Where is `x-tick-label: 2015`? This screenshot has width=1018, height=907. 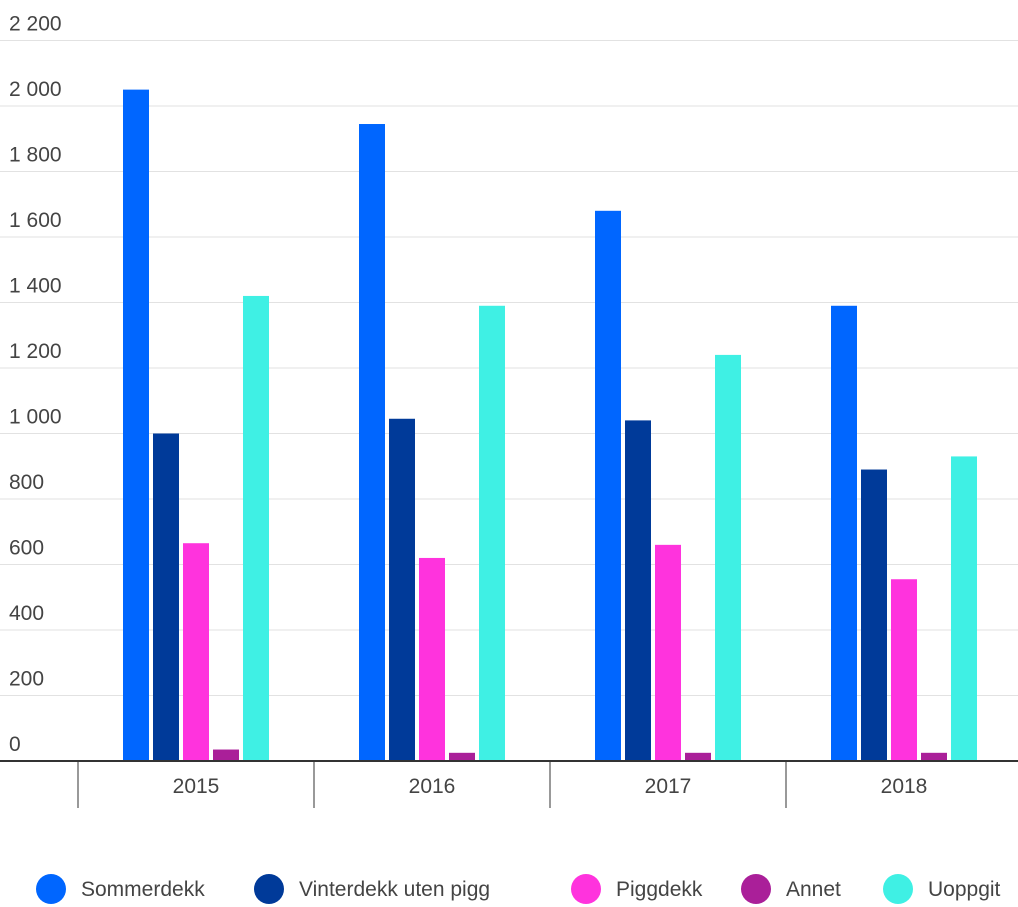 x-tick-label: 2015 is located at coordinates (196, 786).